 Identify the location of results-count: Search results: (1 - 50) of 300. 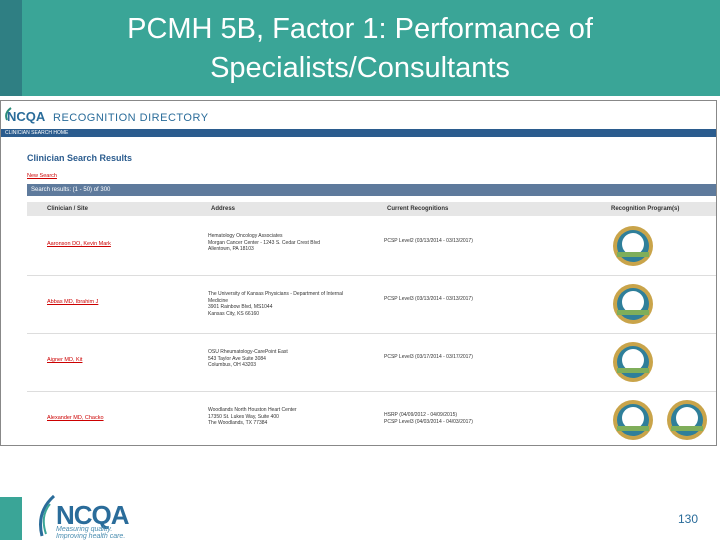
(71, 190).